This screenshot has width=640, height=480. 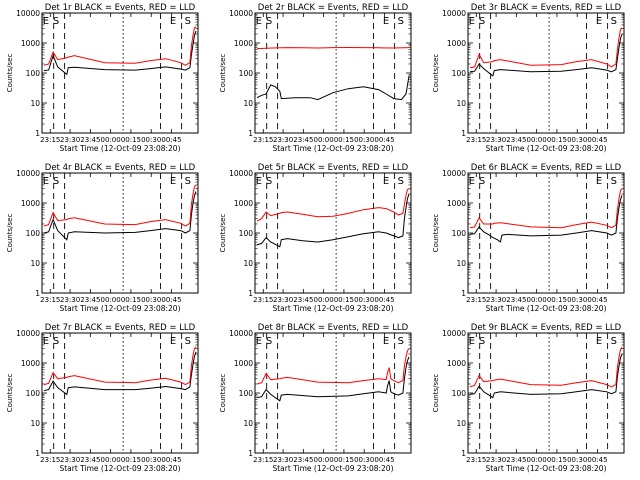 I want to click on chart-title: Det 8r BLACK = Events, RED = LLD, so click(x=333, y=328).